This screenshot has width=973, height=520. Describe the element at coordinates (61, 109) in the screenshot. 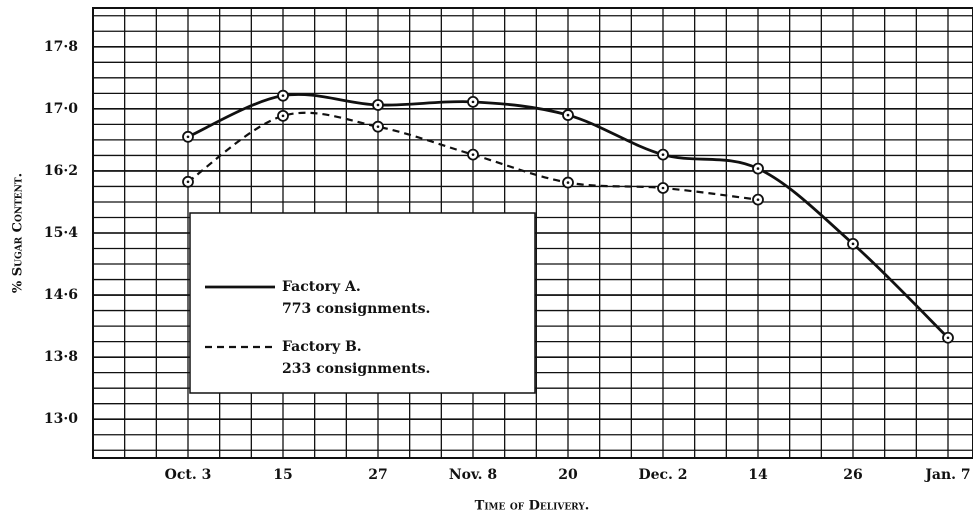

I see `y-tick-label: 17·0` at that location.